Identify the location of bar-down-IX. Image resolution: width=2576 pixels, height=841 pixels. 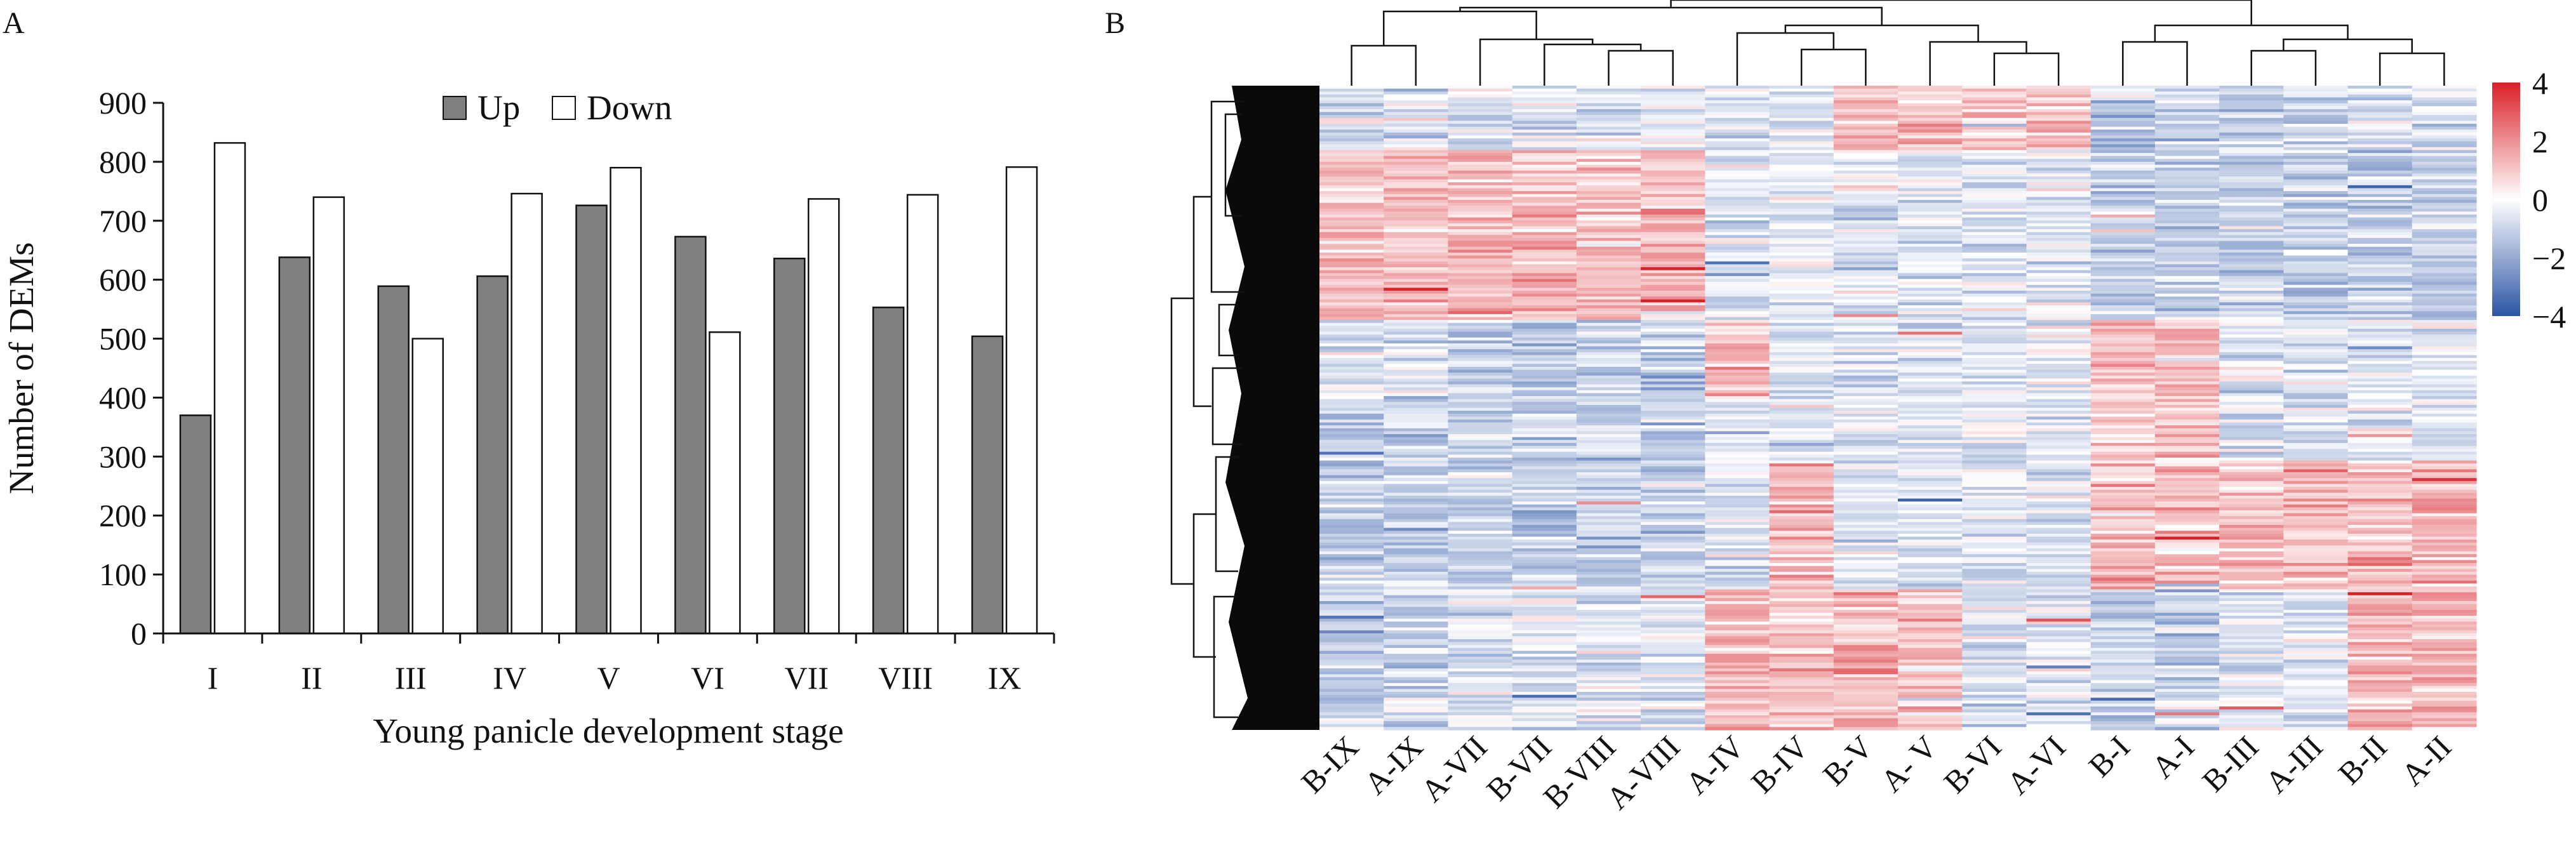
(1021, 400).